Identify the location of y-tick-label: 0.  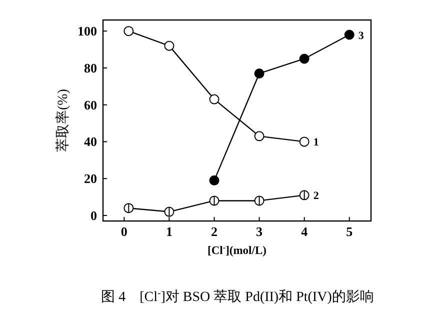
(93, 215).